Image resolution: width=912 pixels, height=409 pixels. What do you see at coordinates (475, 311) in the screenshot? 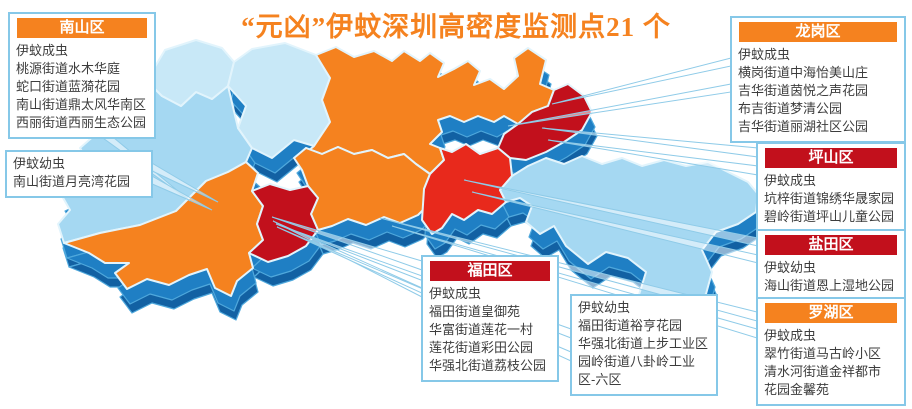
I see `monitoring-point: 福田街道皇御苑` at bounding box center [475, 311].